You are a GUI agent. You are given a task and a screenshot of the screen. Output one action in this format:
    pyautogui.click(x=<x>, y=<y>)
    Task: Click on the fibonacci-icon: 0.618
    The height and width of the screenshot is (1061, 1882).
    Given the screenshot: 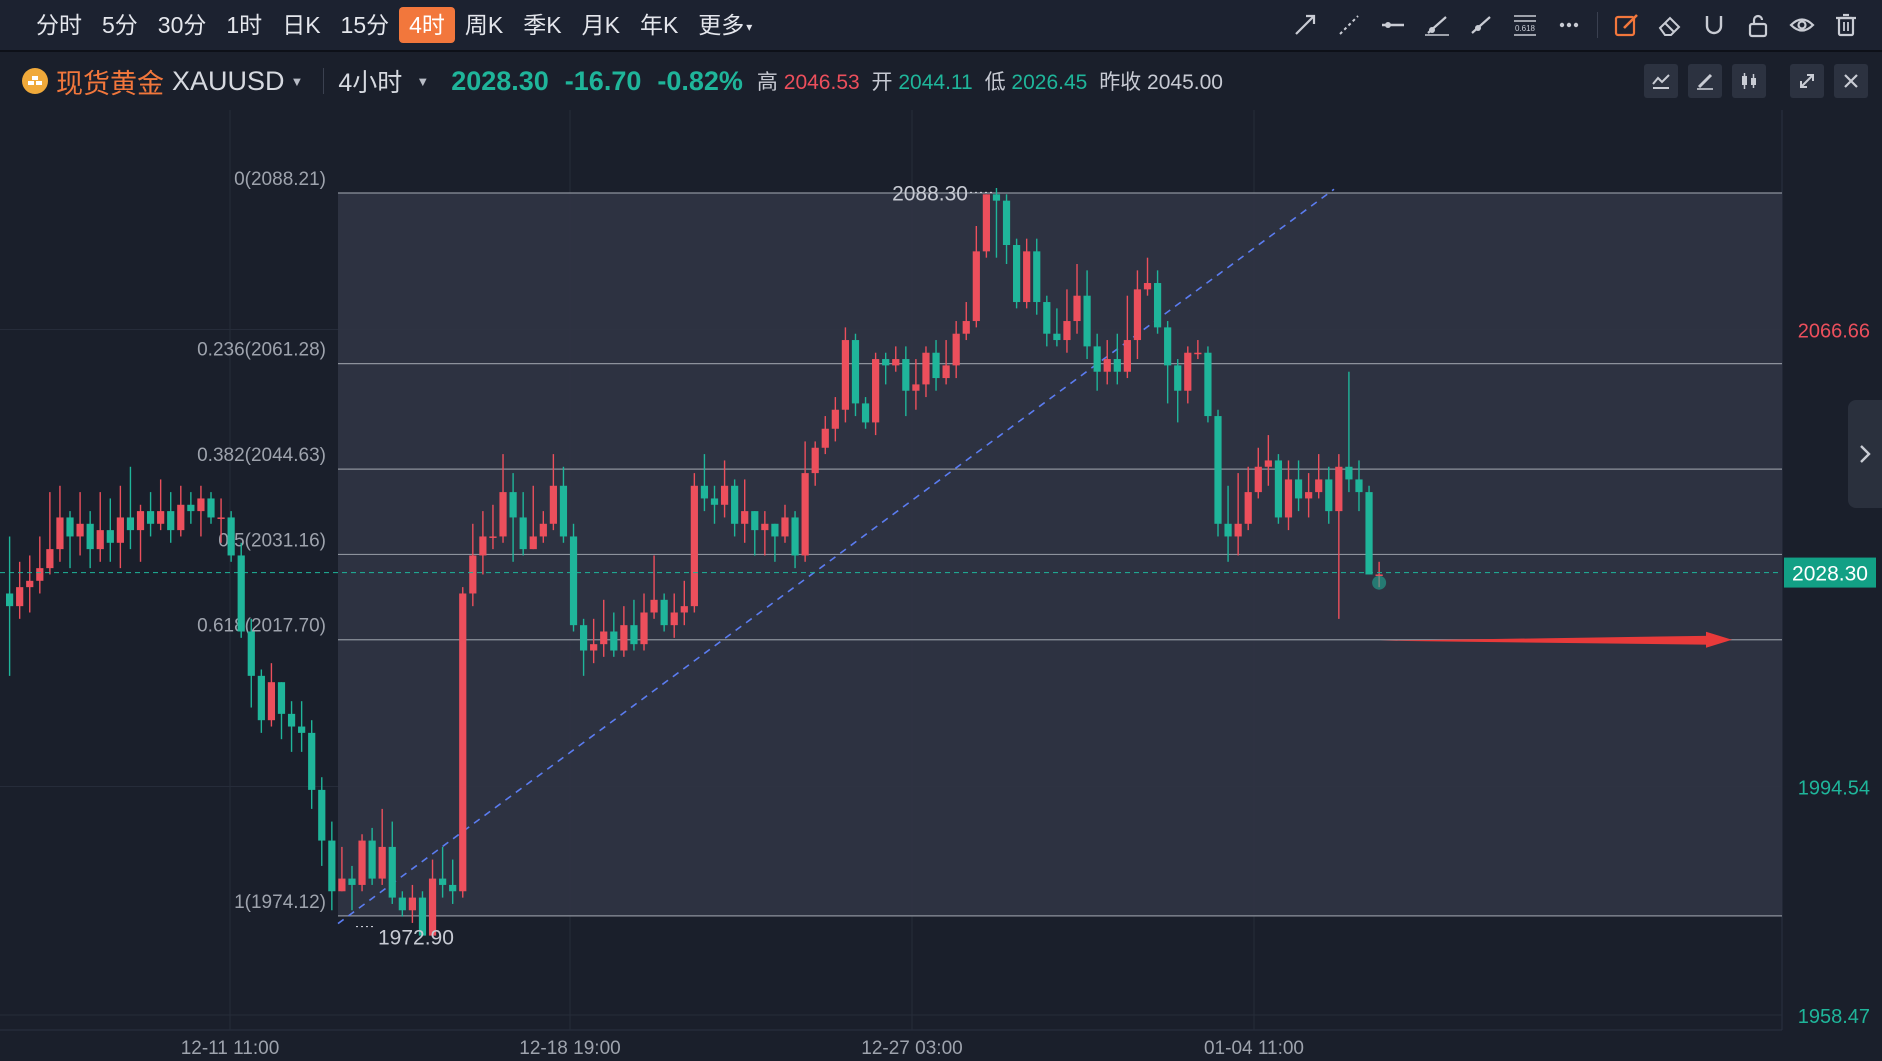 What is the action you would take?
    pyautogui.click(x=1525, y=25)
    